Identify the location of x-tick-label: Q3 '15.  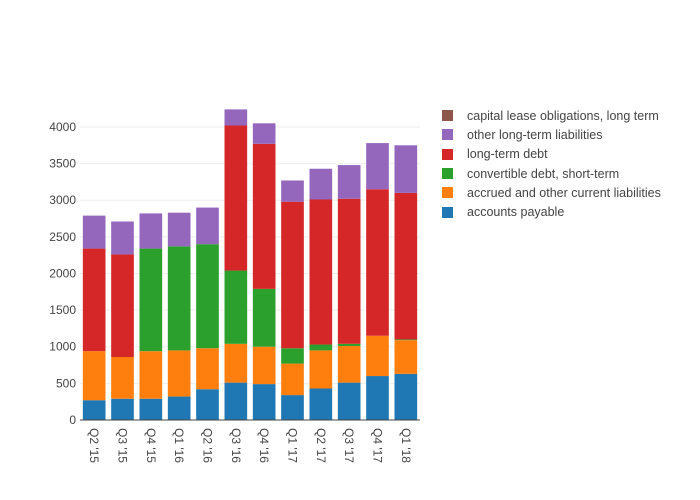
(123, 445).